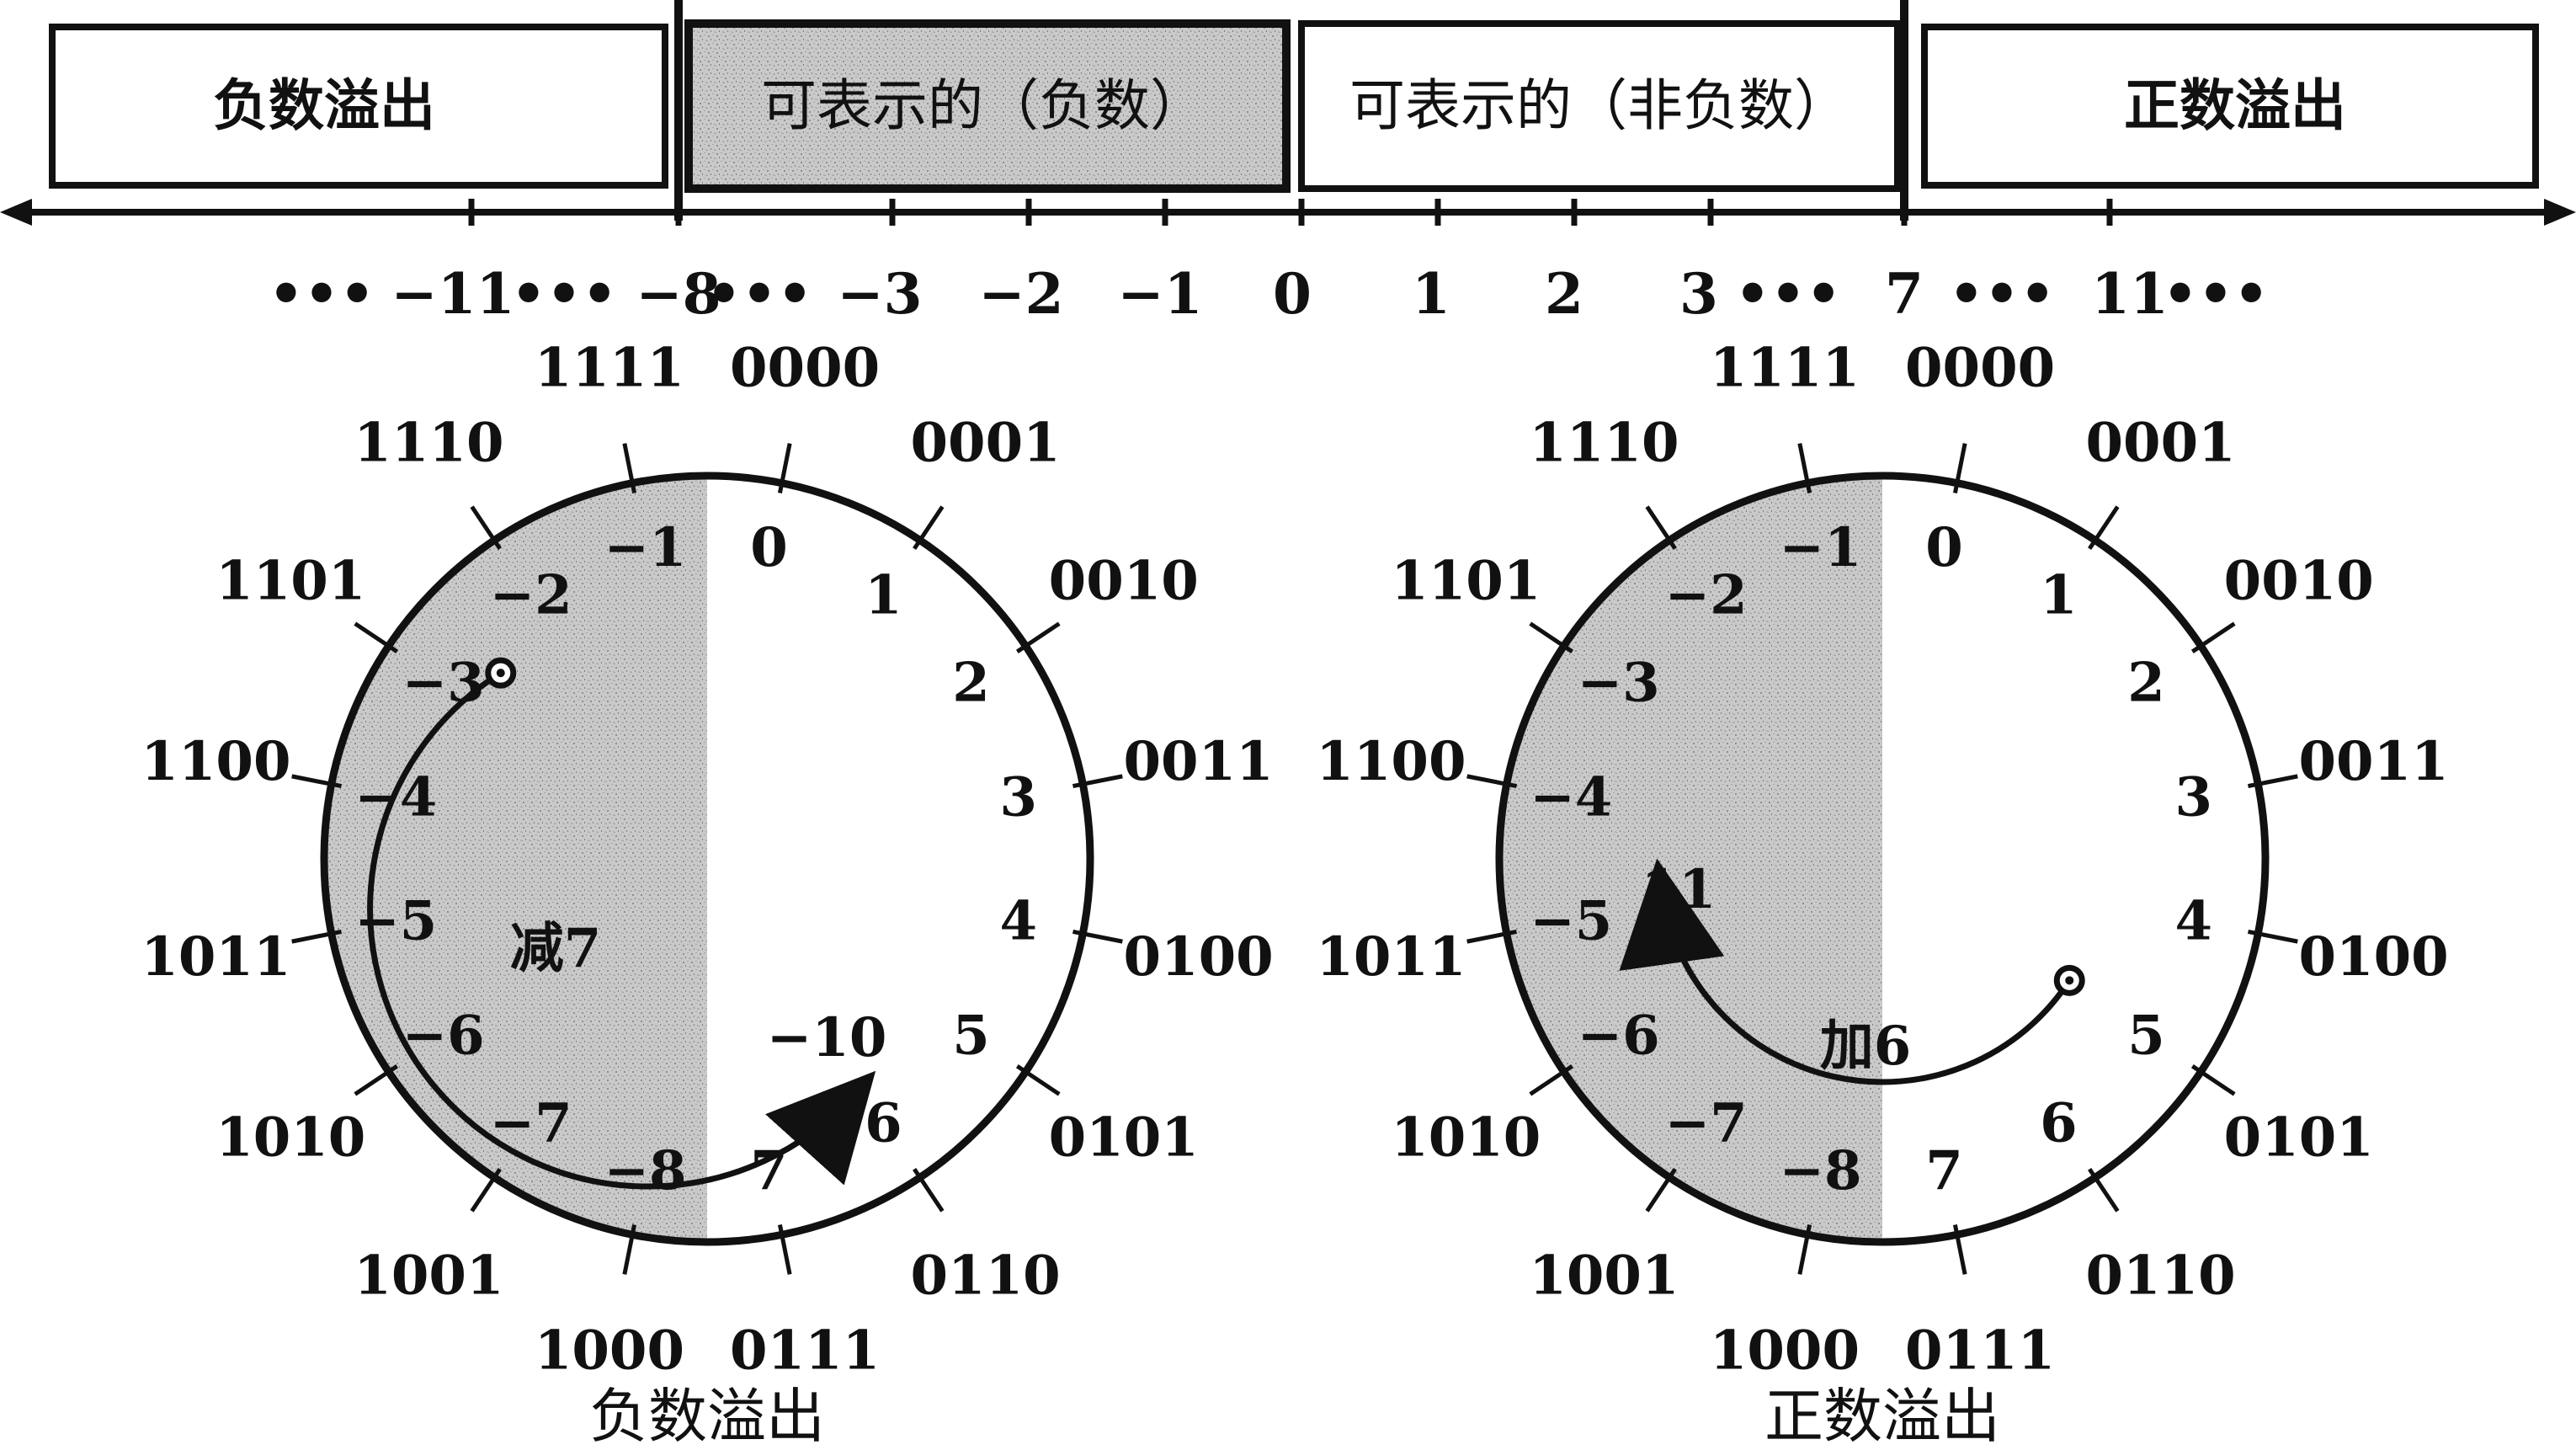 This screenshot has width=2576, height=1450. I want to click on negative-half-shading, so click(515, 859).